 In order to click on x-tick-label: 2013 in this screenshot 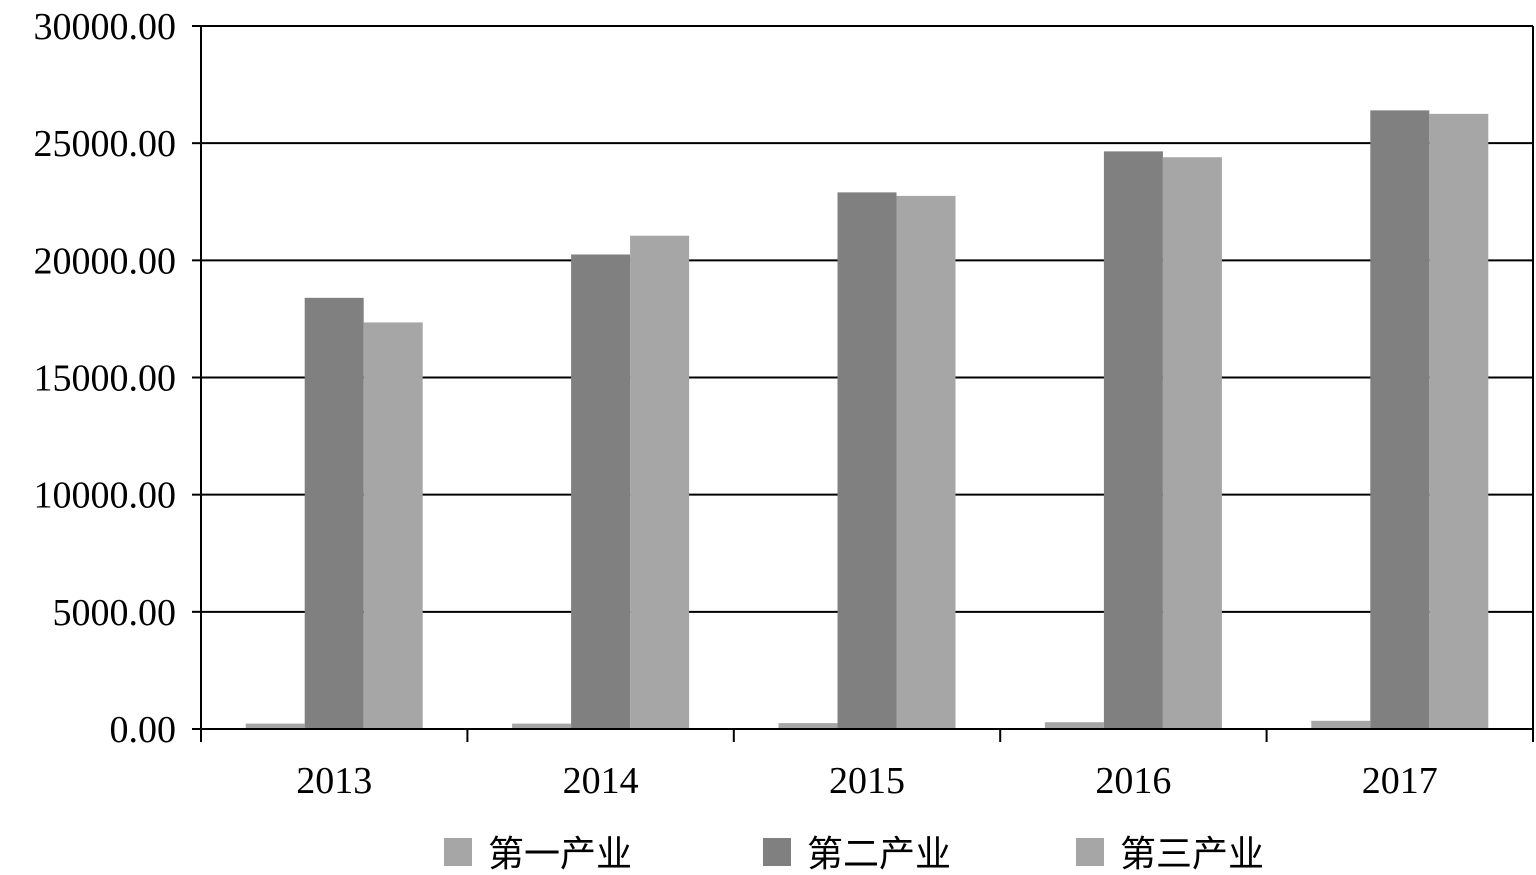, I will do `click(334, 781)`.